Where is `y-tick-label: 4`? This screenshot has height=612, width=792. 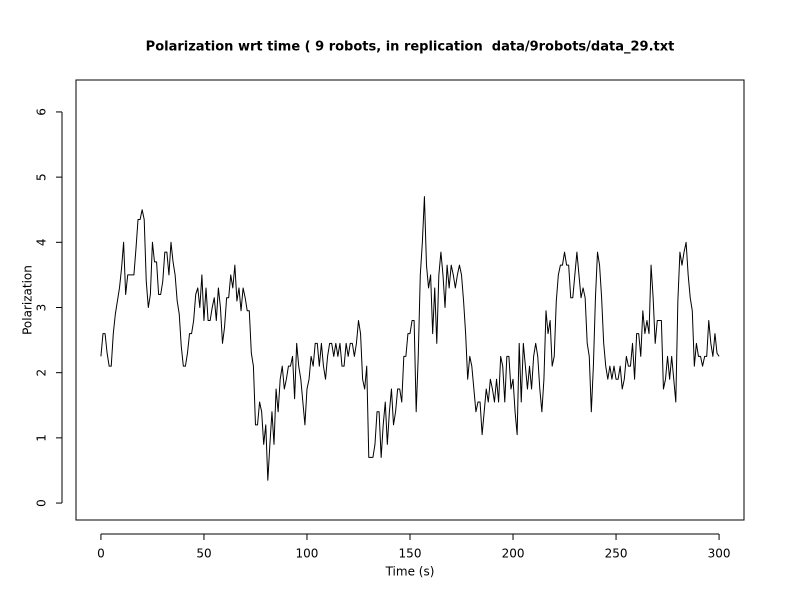 y-tick-label: 4 is located at coordinates (42, 242).